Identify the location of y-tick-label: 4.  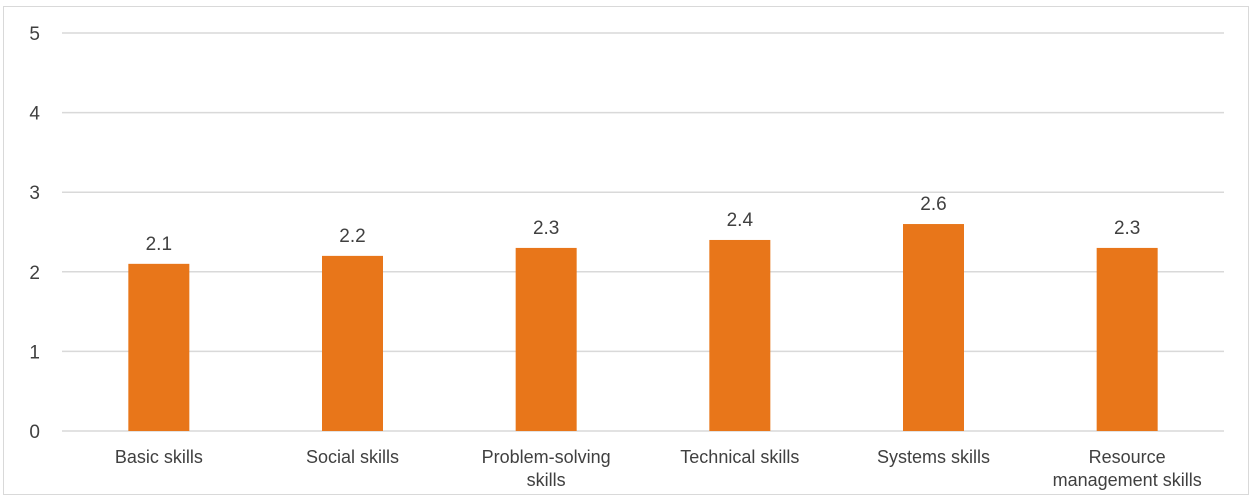
(34, 114).